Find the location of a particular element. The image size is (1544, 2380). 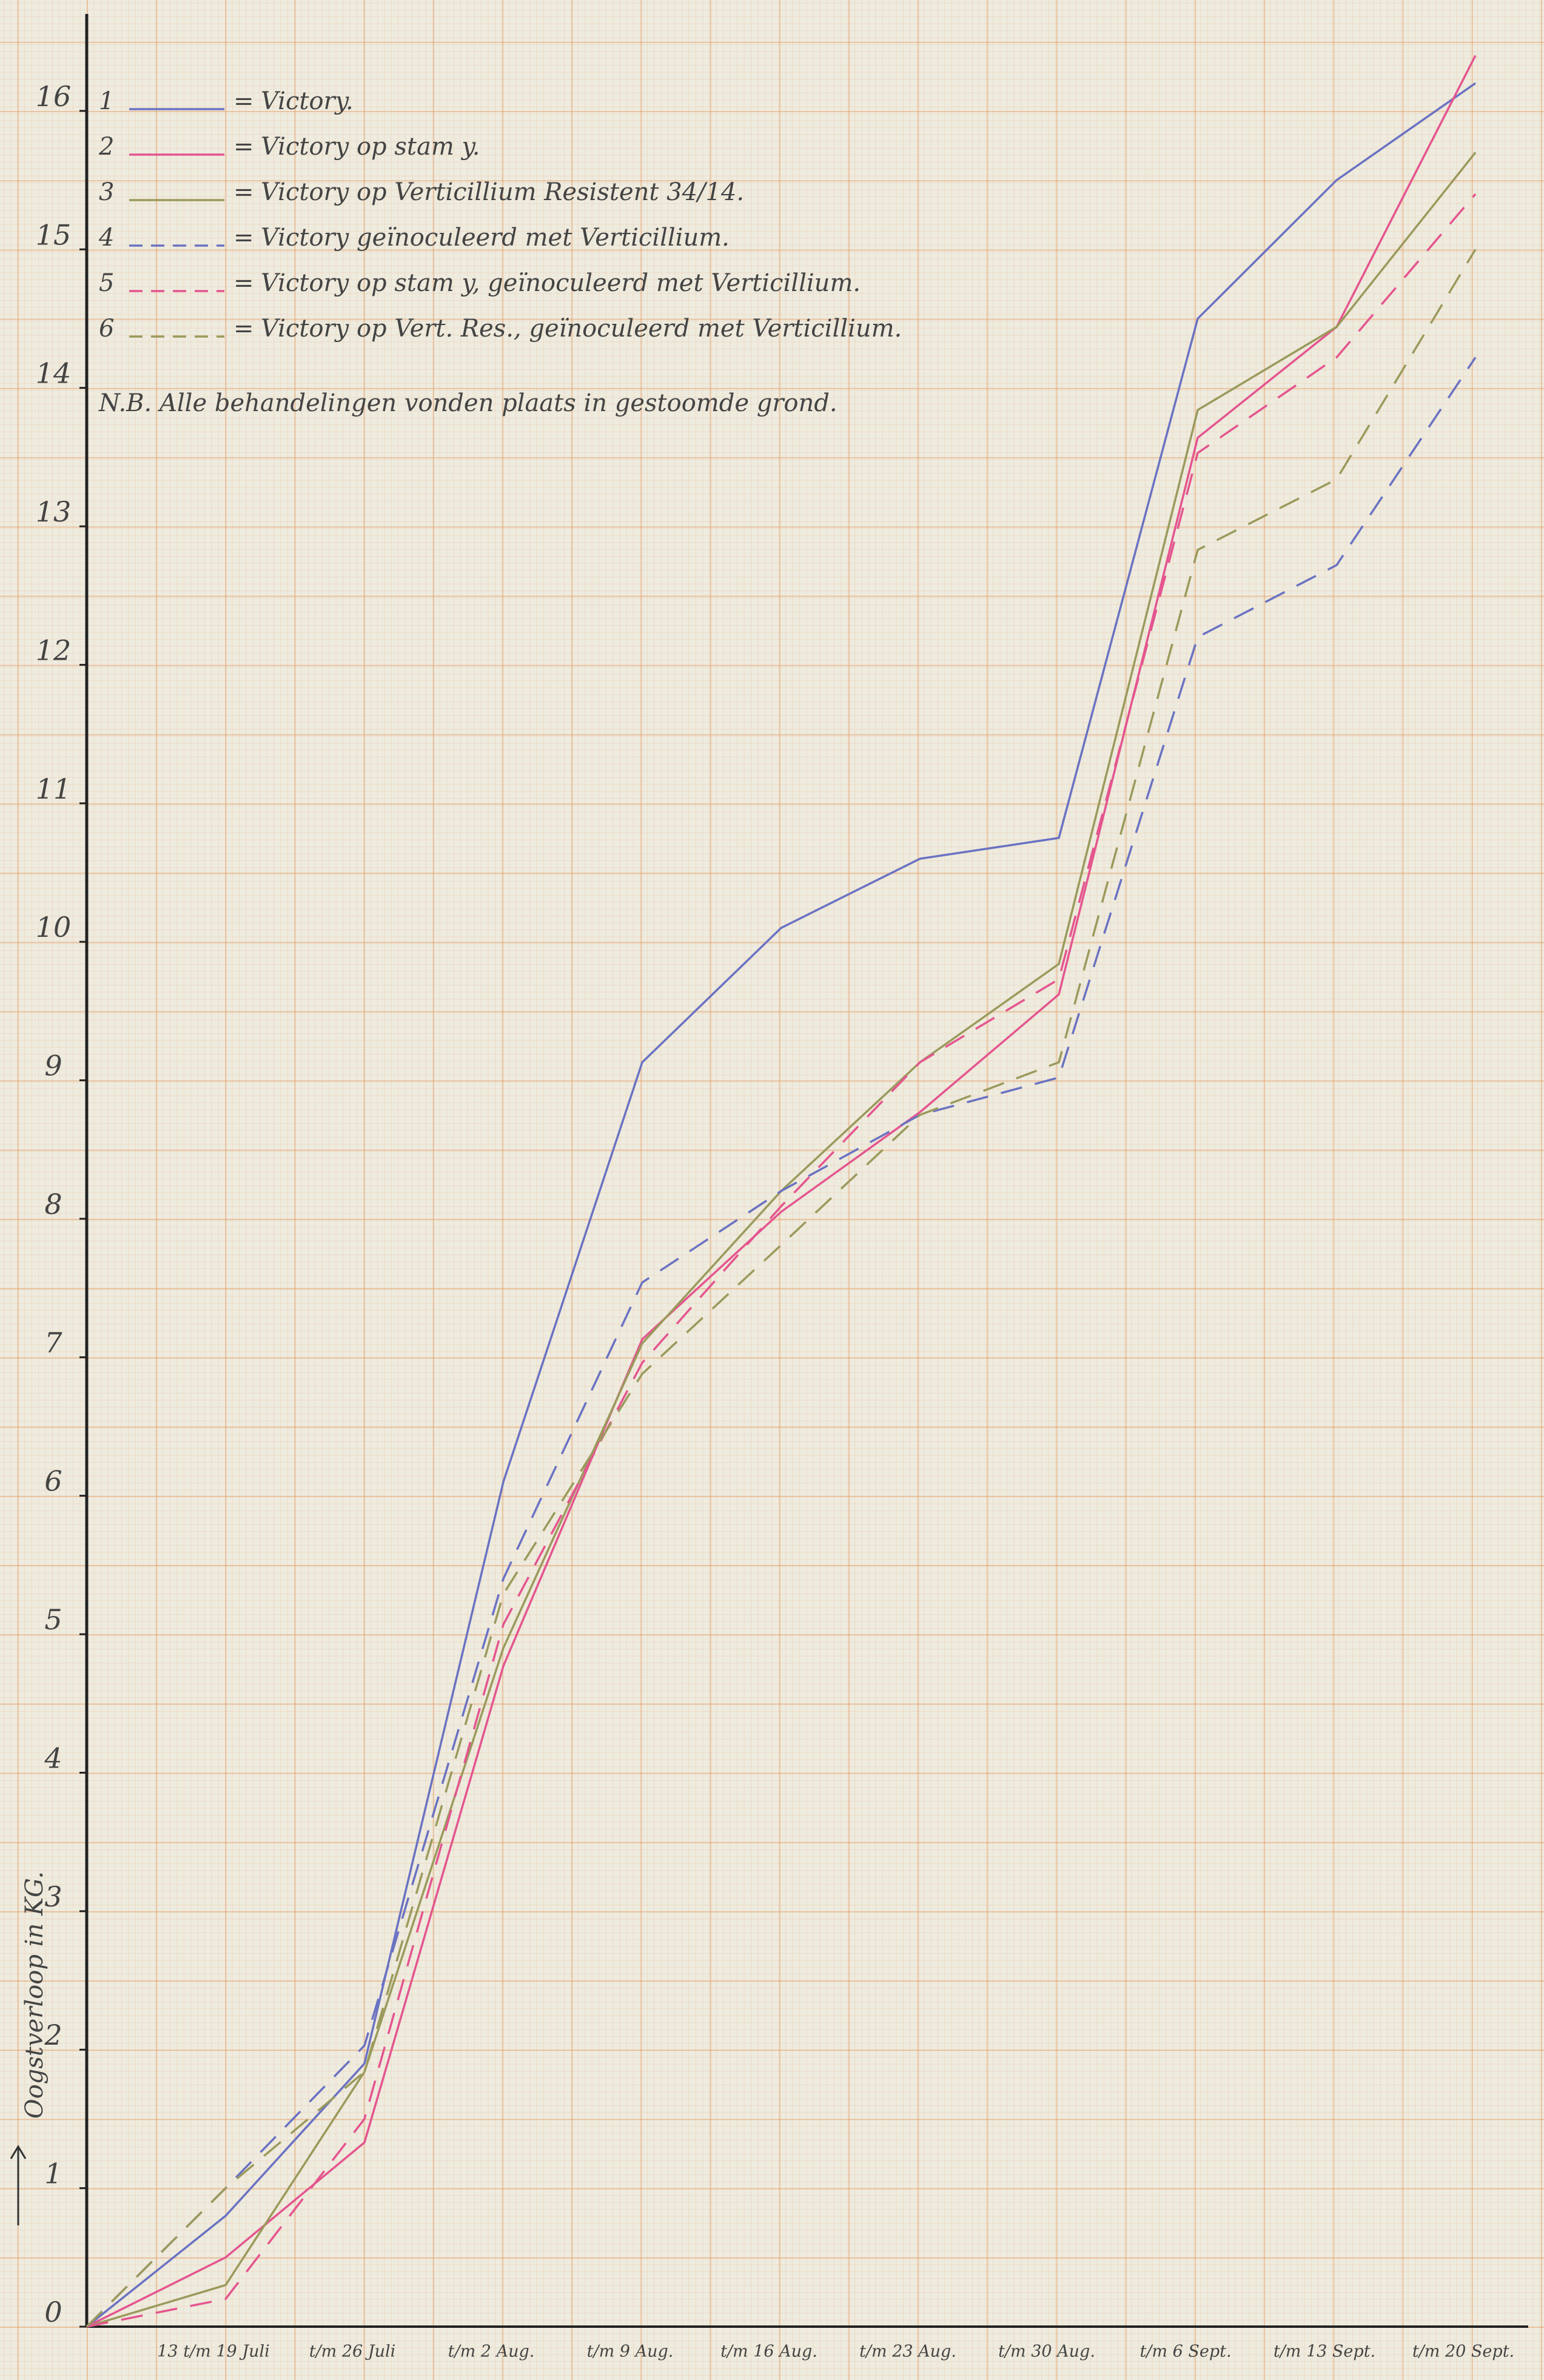

x-tick-label: 13 t/m 19 Juli is located at coordinates (213, 2351).